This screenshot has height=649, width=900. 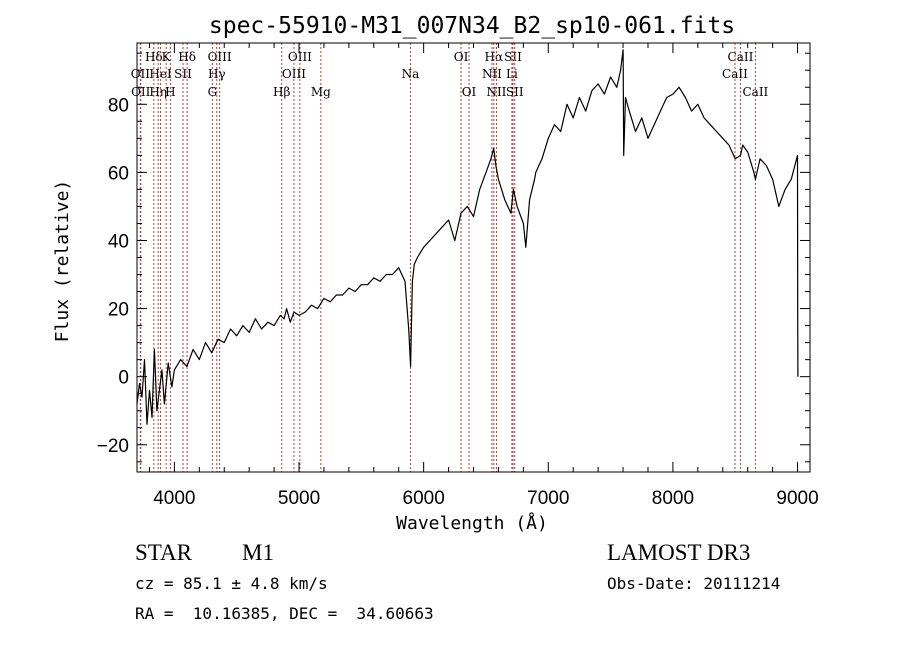 What do you see at coordinates (174, 498) in the screenshot?
I see `x-tick-label-0: 4000` at bounding box center [174, 498].